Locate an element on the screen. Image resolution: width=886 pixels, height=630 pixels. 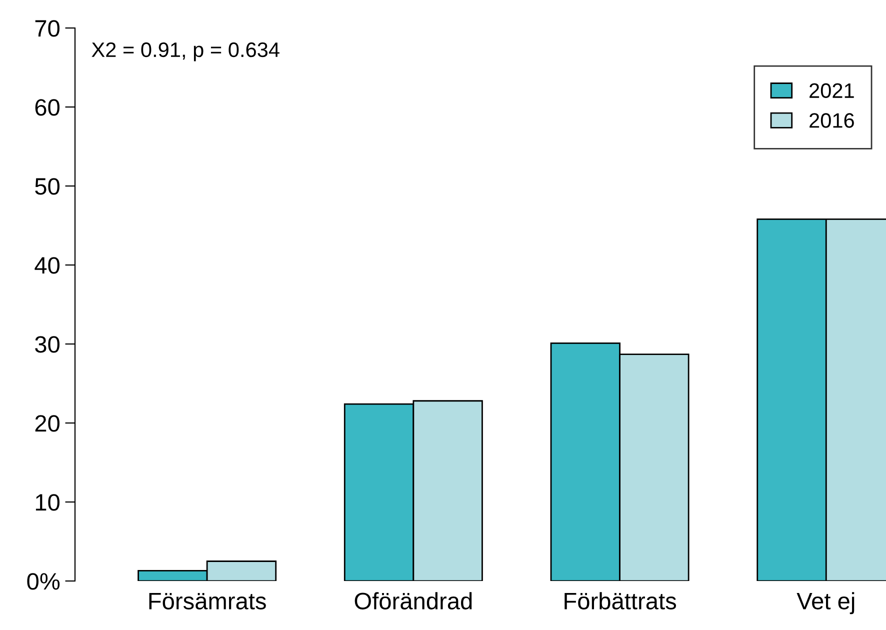
y-tick-label: 30 is located at coordinates (47, 344).